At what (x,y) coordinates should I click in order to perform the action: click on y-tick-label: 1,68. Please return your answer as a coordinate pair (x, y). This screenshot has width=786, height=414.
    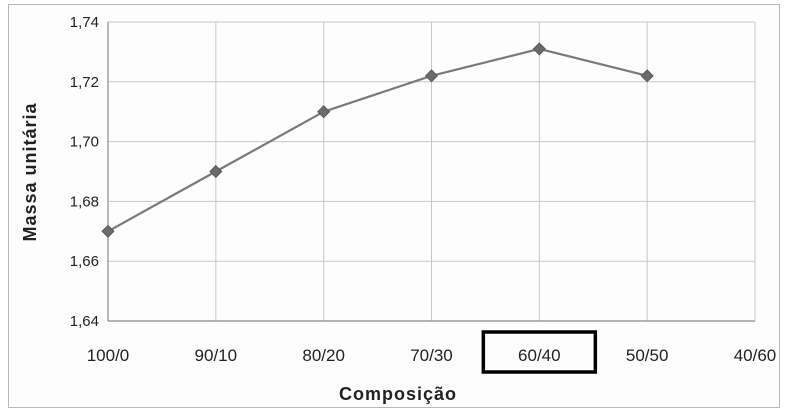
    Looking at the image, I should click on (84, 201).